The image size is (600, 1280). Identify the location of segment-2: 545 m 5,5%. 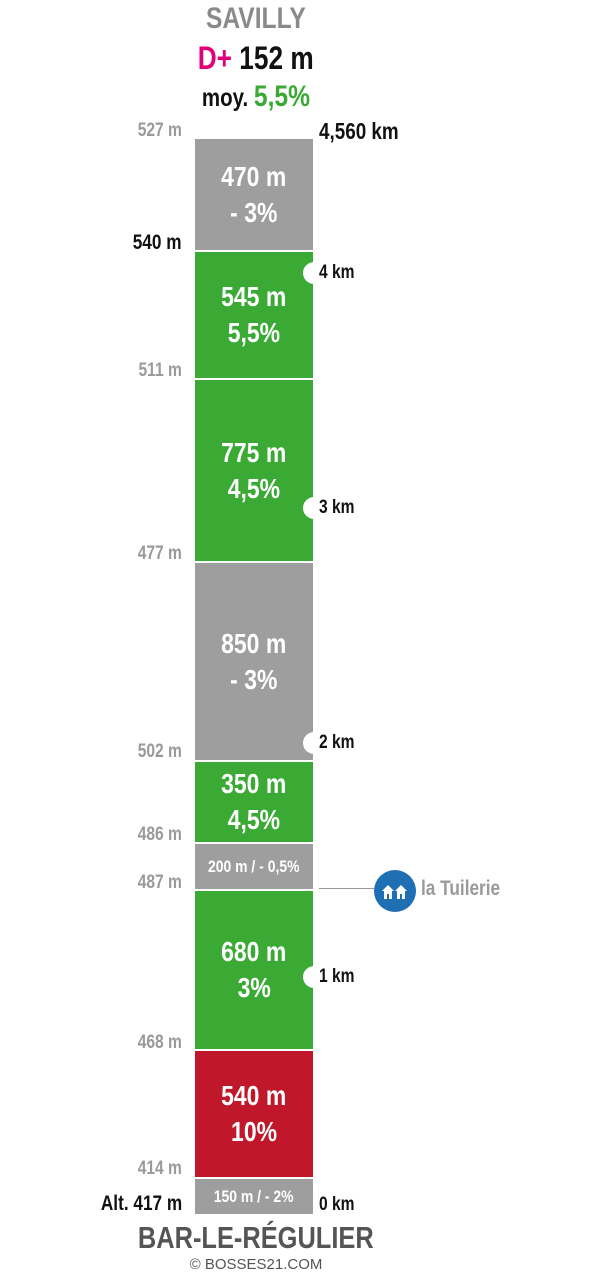
(254, 314).